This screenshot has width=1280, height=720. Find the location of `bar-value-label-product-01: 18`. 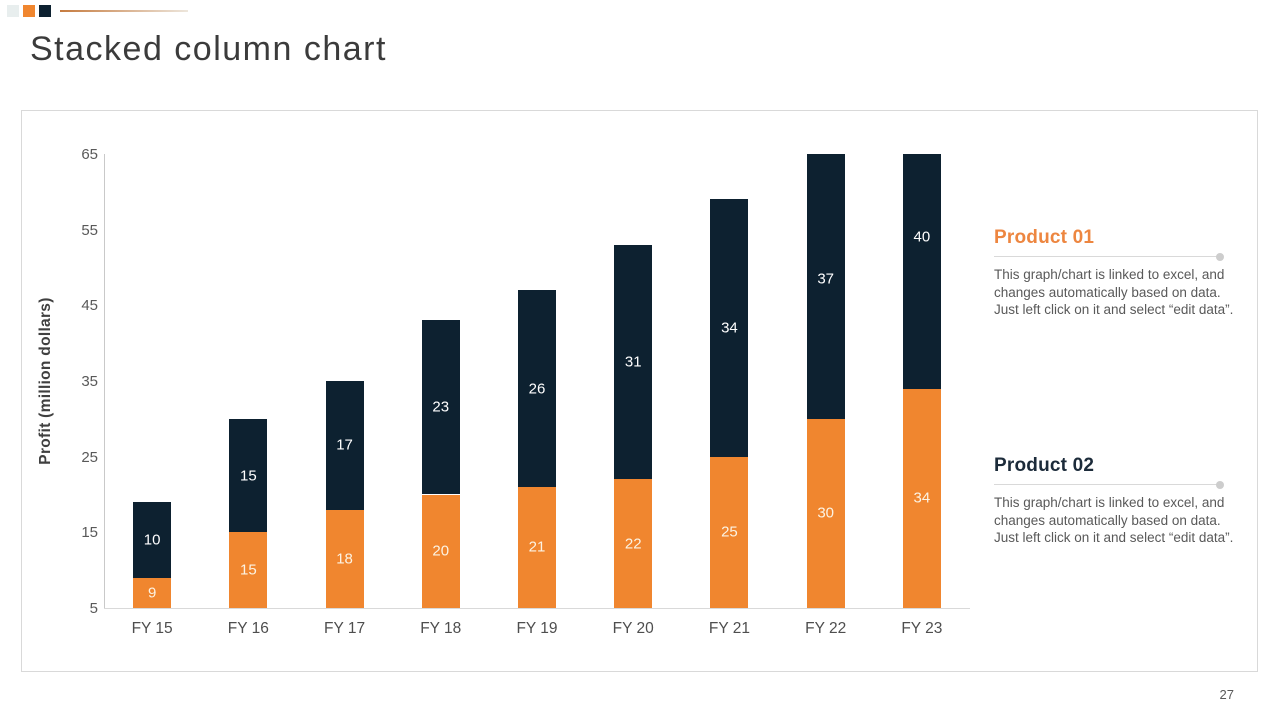

bar-value-label-product-01: 18 is located at coordinates (344, 559).